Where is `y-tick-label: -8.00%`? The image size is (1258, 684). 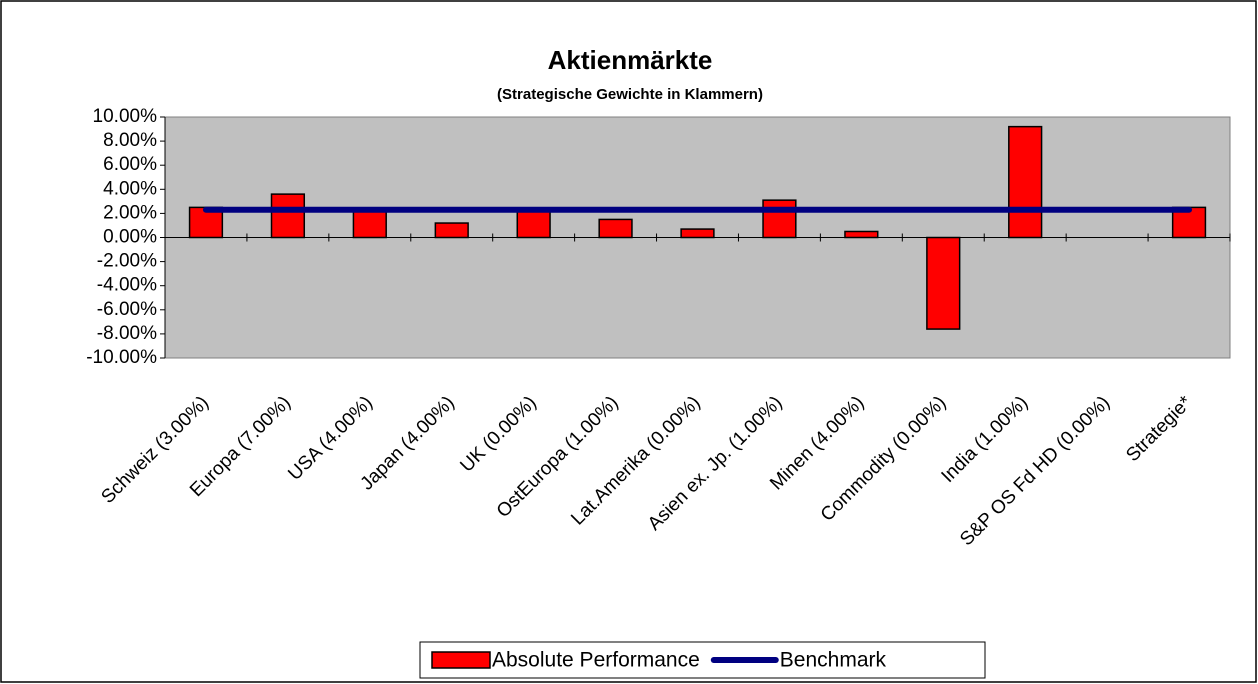
y-tick-label: -8.00% is located at coordinates (127, 333).